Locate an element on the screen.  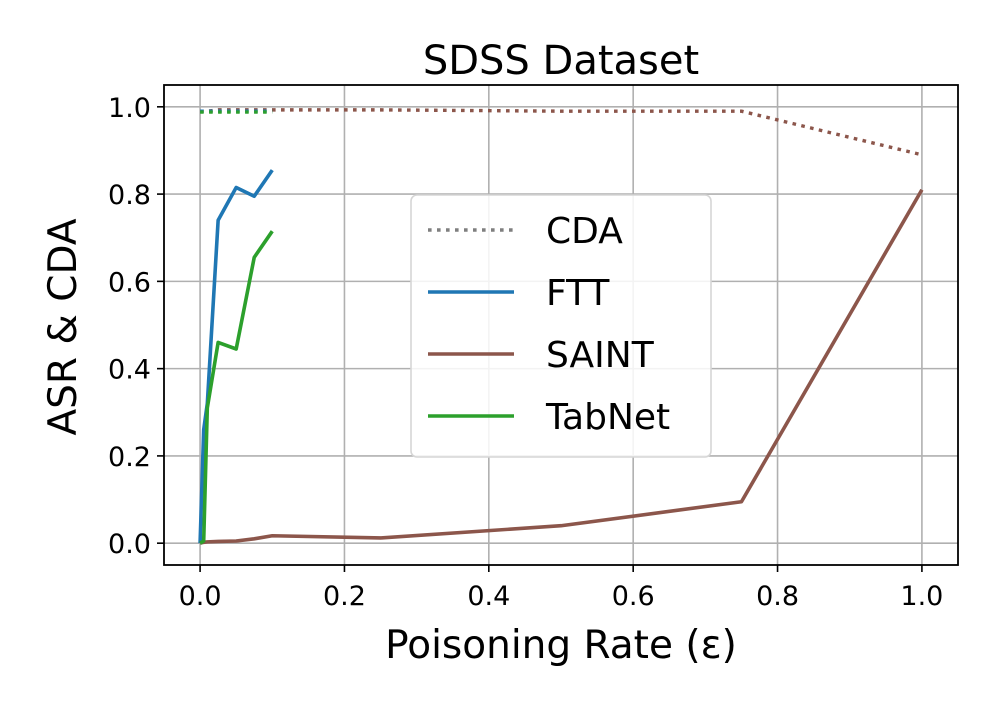
ftt-line is located at coordinates (236, 356).